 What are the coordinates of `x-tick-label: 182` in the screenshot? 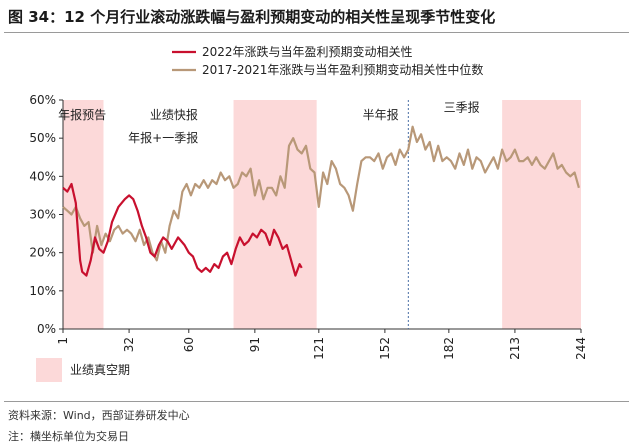 It's located at (449, 348).